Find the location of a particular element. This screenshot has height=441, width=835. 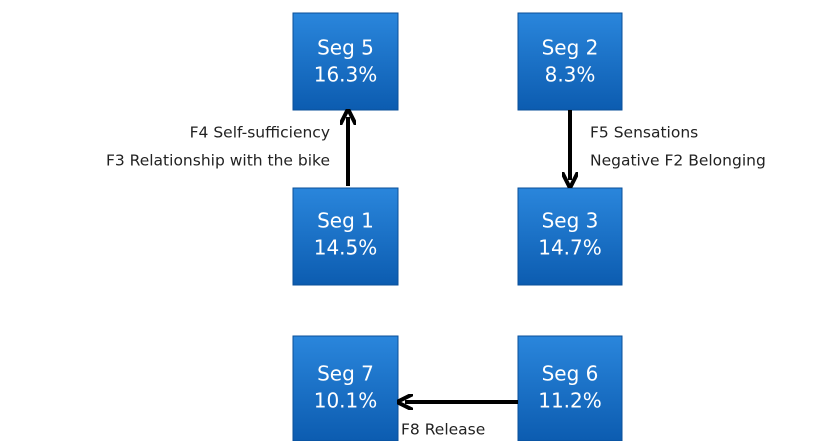

node-value: 16.3% is located at coordinates (346, 75).